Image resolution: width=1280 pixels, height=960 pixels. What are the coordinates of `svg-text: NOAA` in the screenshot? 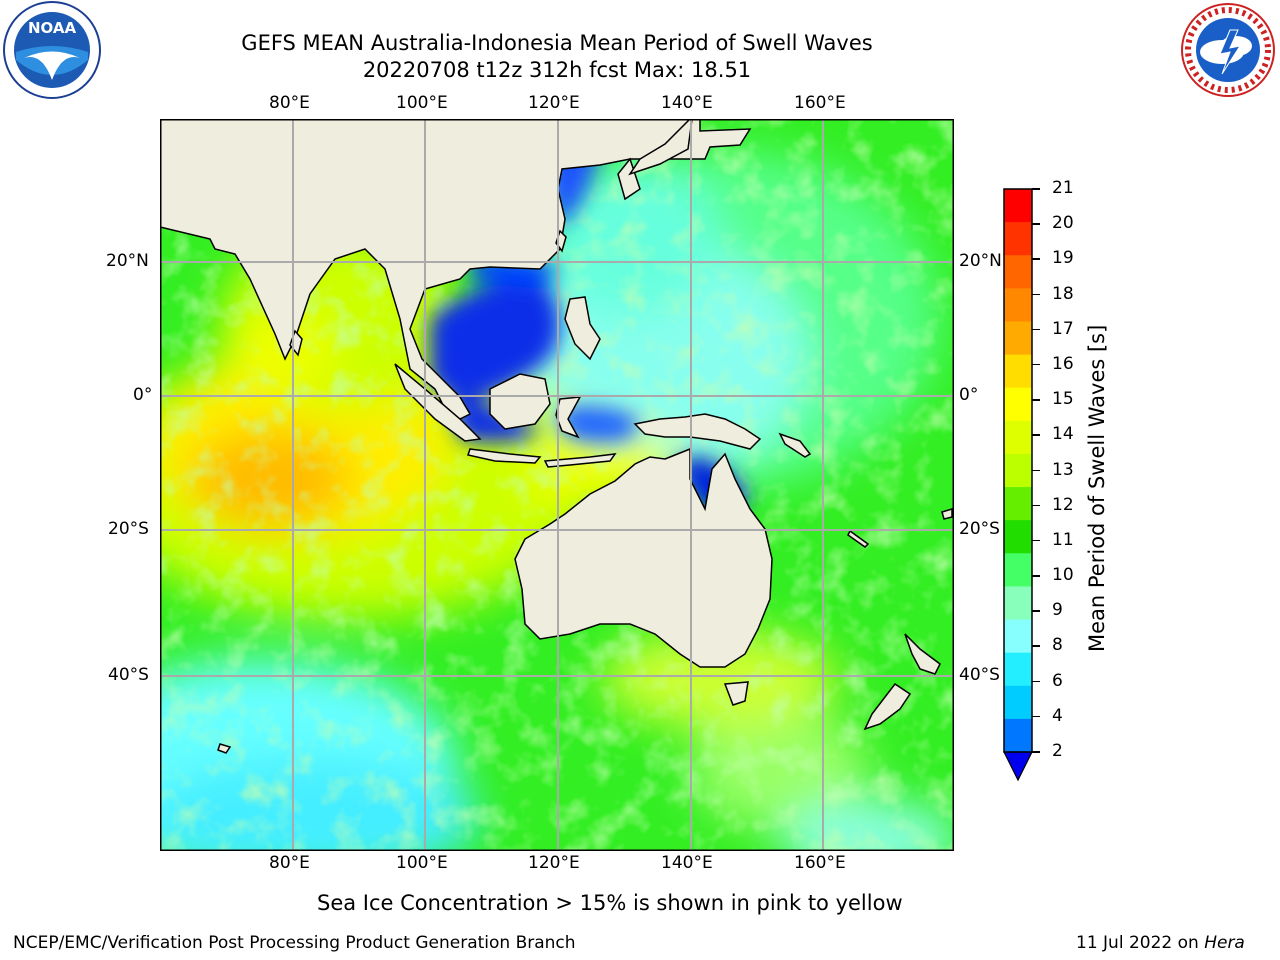 It's located at (52, 28).